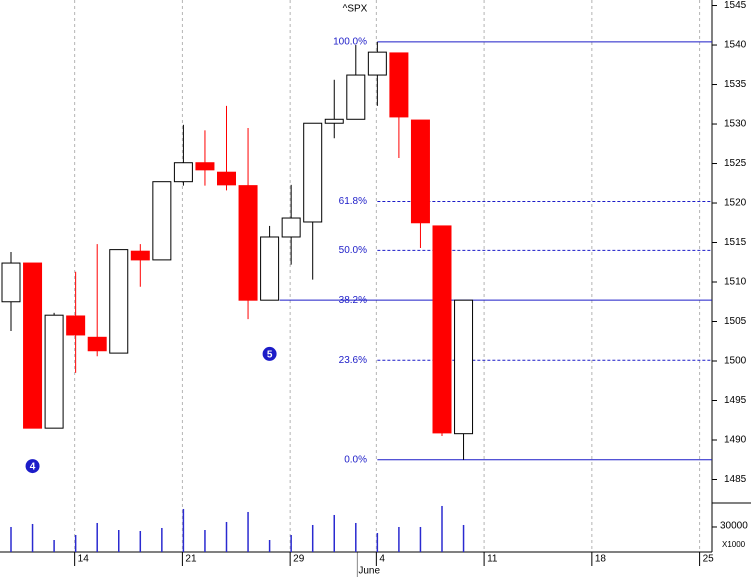  Describe the element at coordinates (492, 559) in the screenshot. I see `x-tick-label: 11` at that location.